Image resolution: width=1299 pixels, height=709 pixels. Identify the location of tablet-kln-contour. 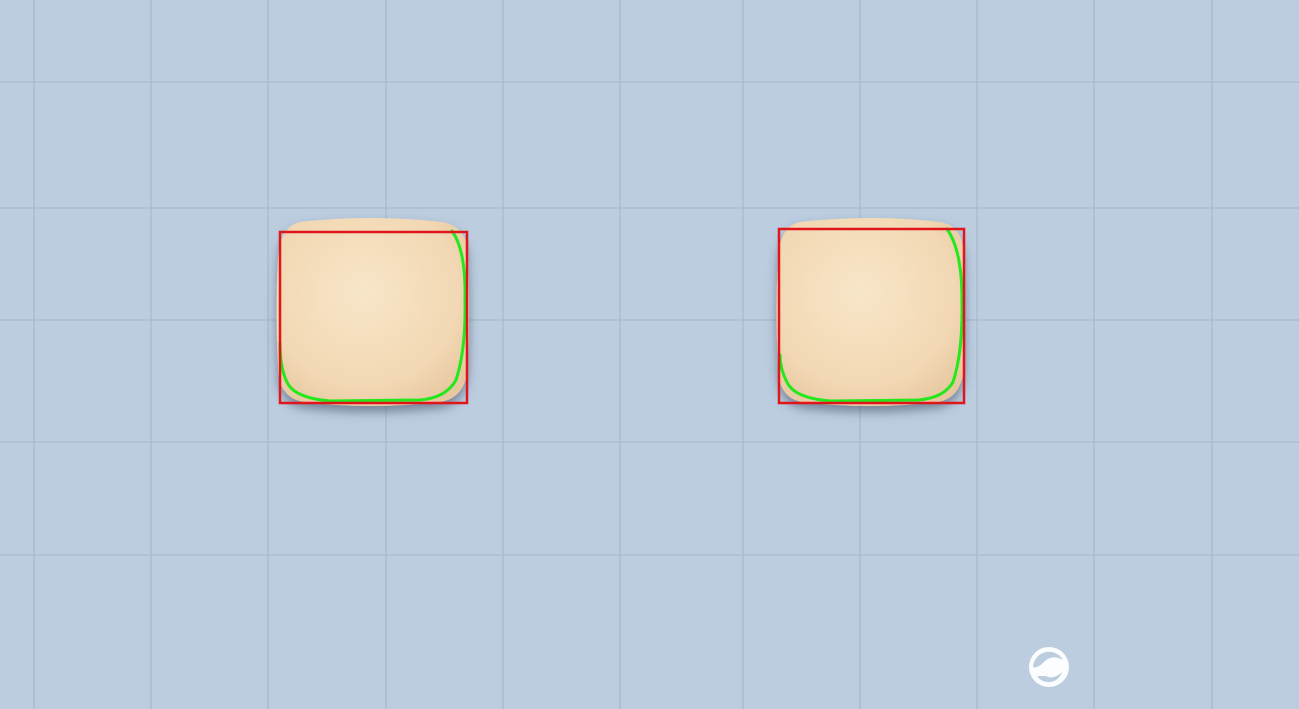
(372, 316).